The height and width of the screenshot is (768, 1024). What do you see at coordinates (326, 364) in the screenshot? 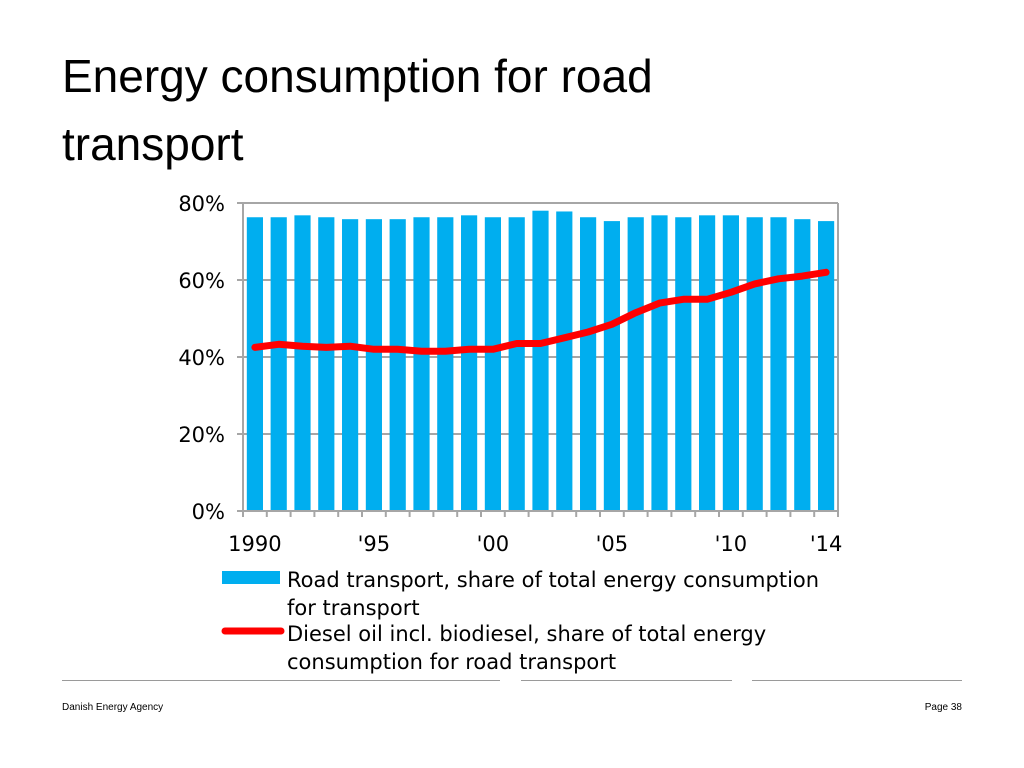
I see `bar-1993` at bounding box center [326, 364].